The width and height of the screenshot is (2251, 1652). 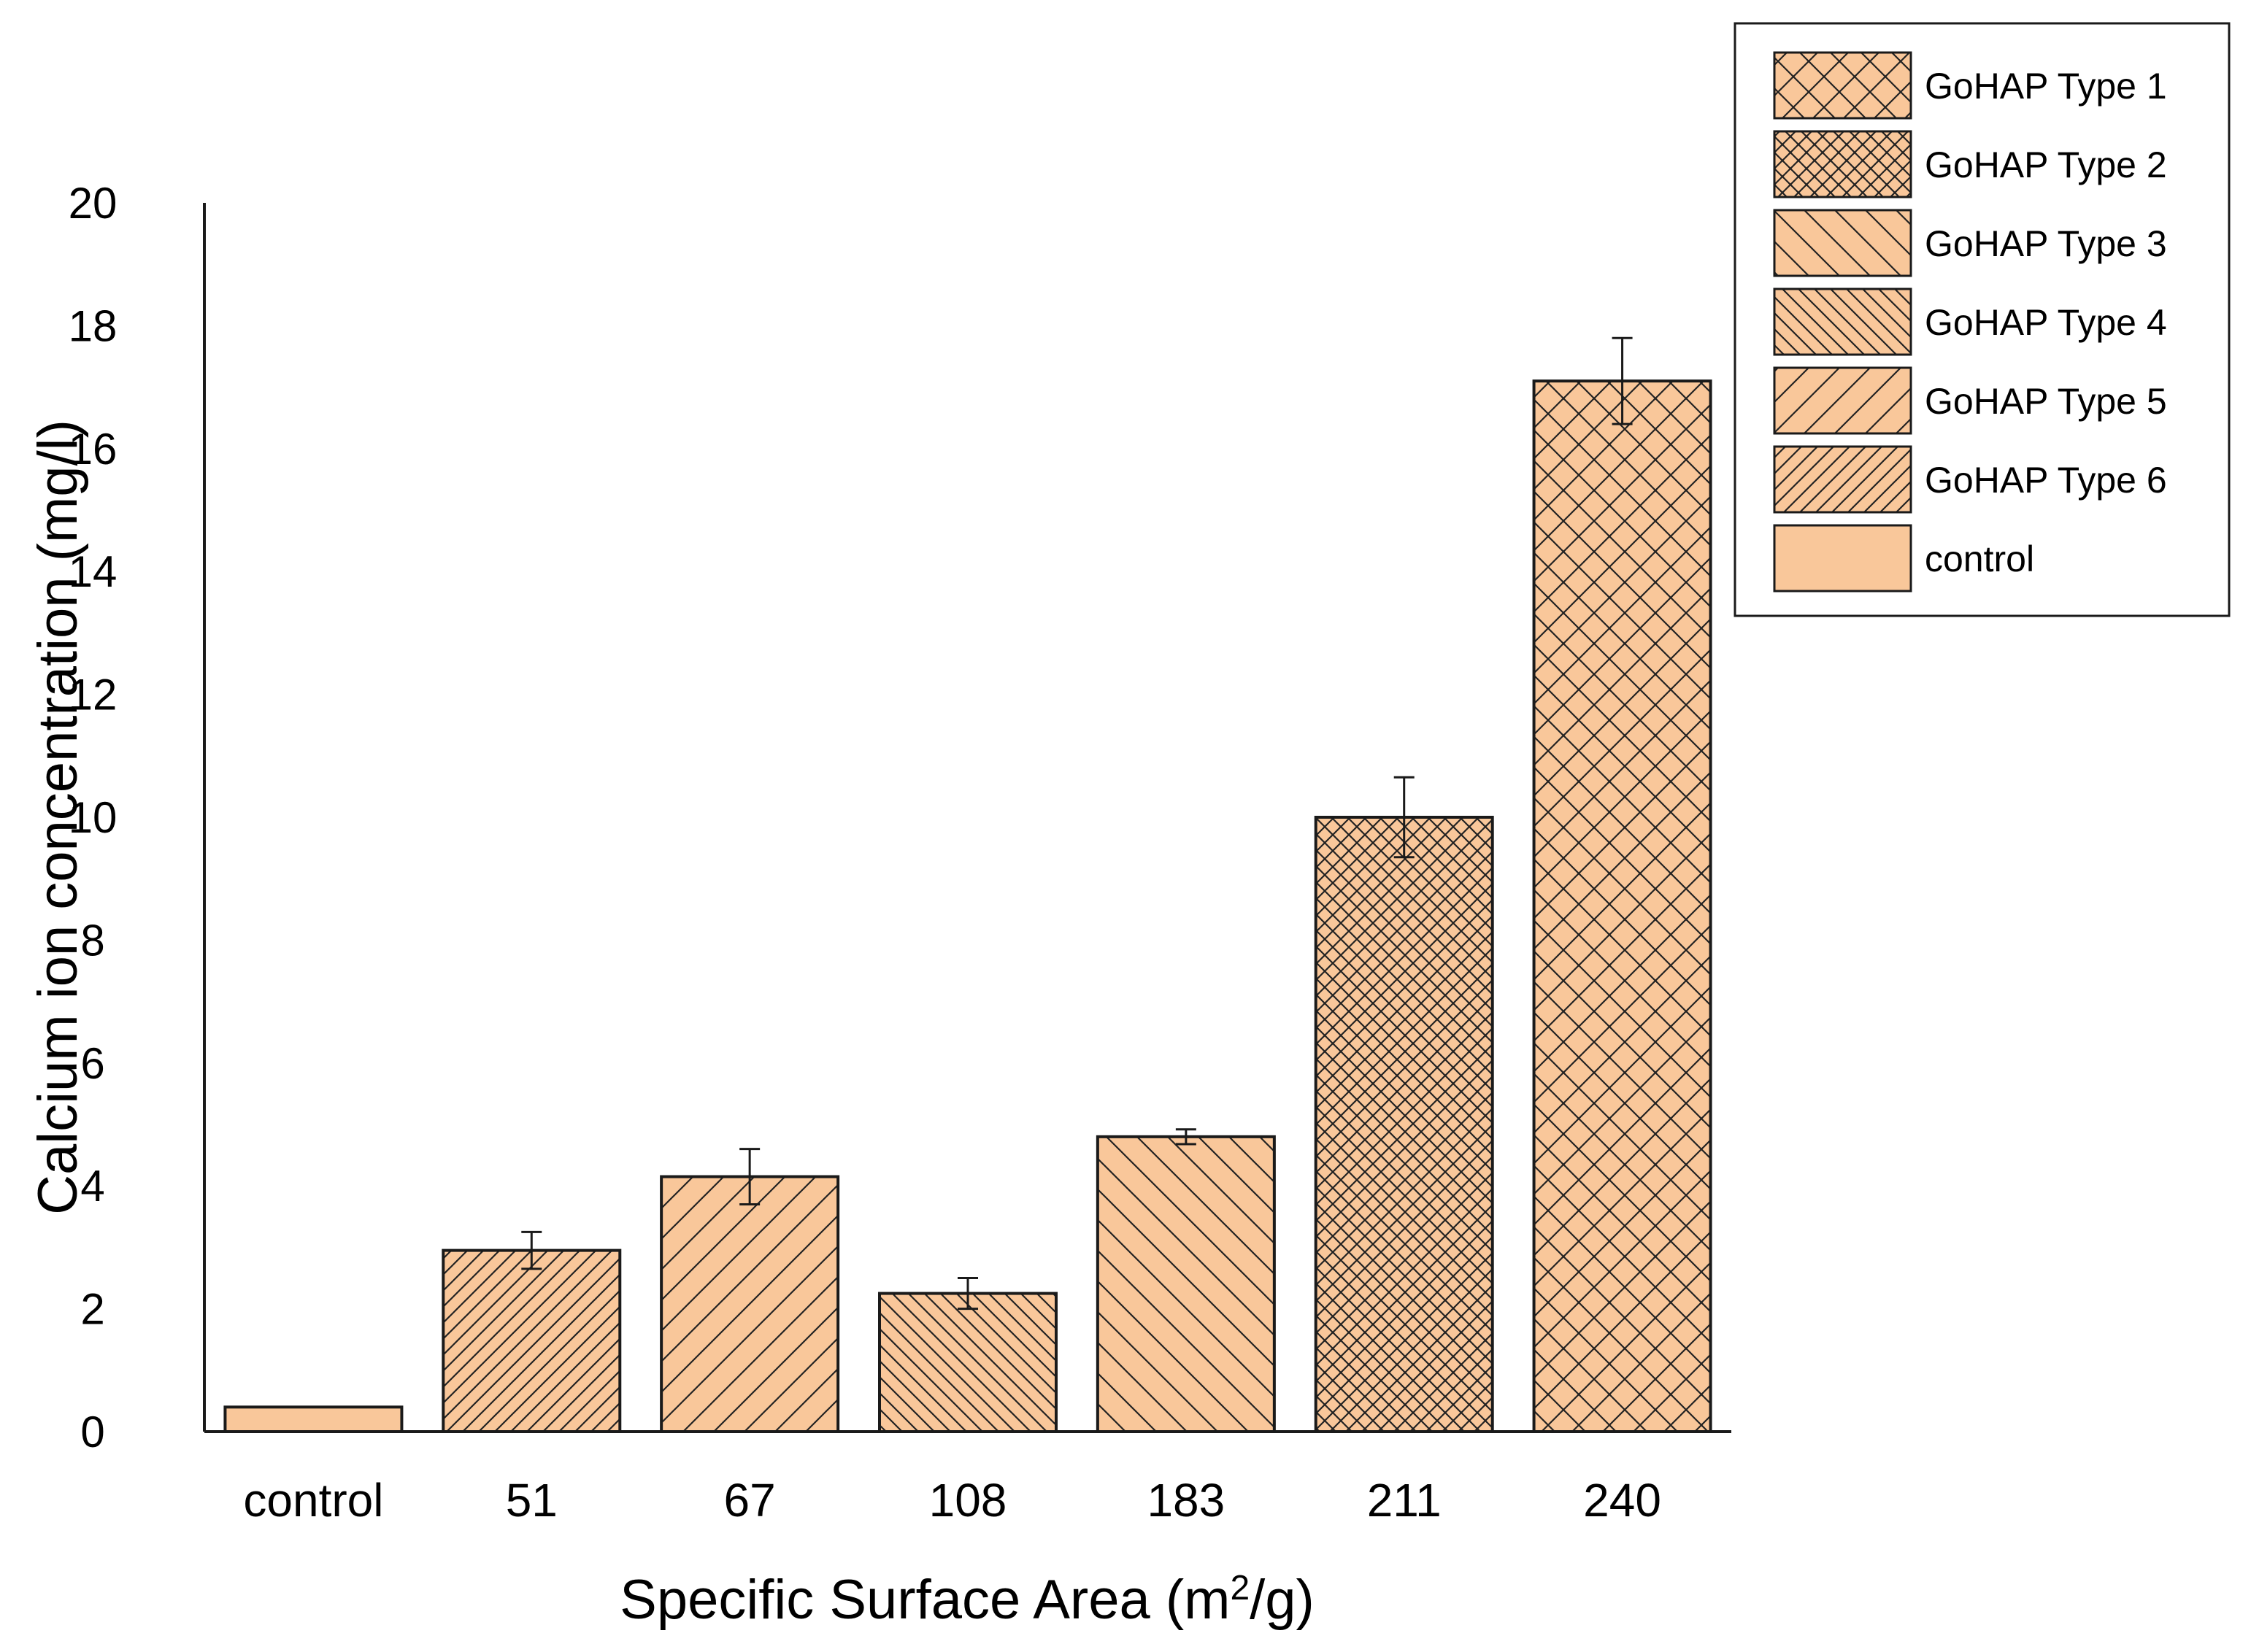 What do you see at coordinates (313, 1500) in the screenshot?
I see `x-tick-label: control` at bounding box center [313, 1500].